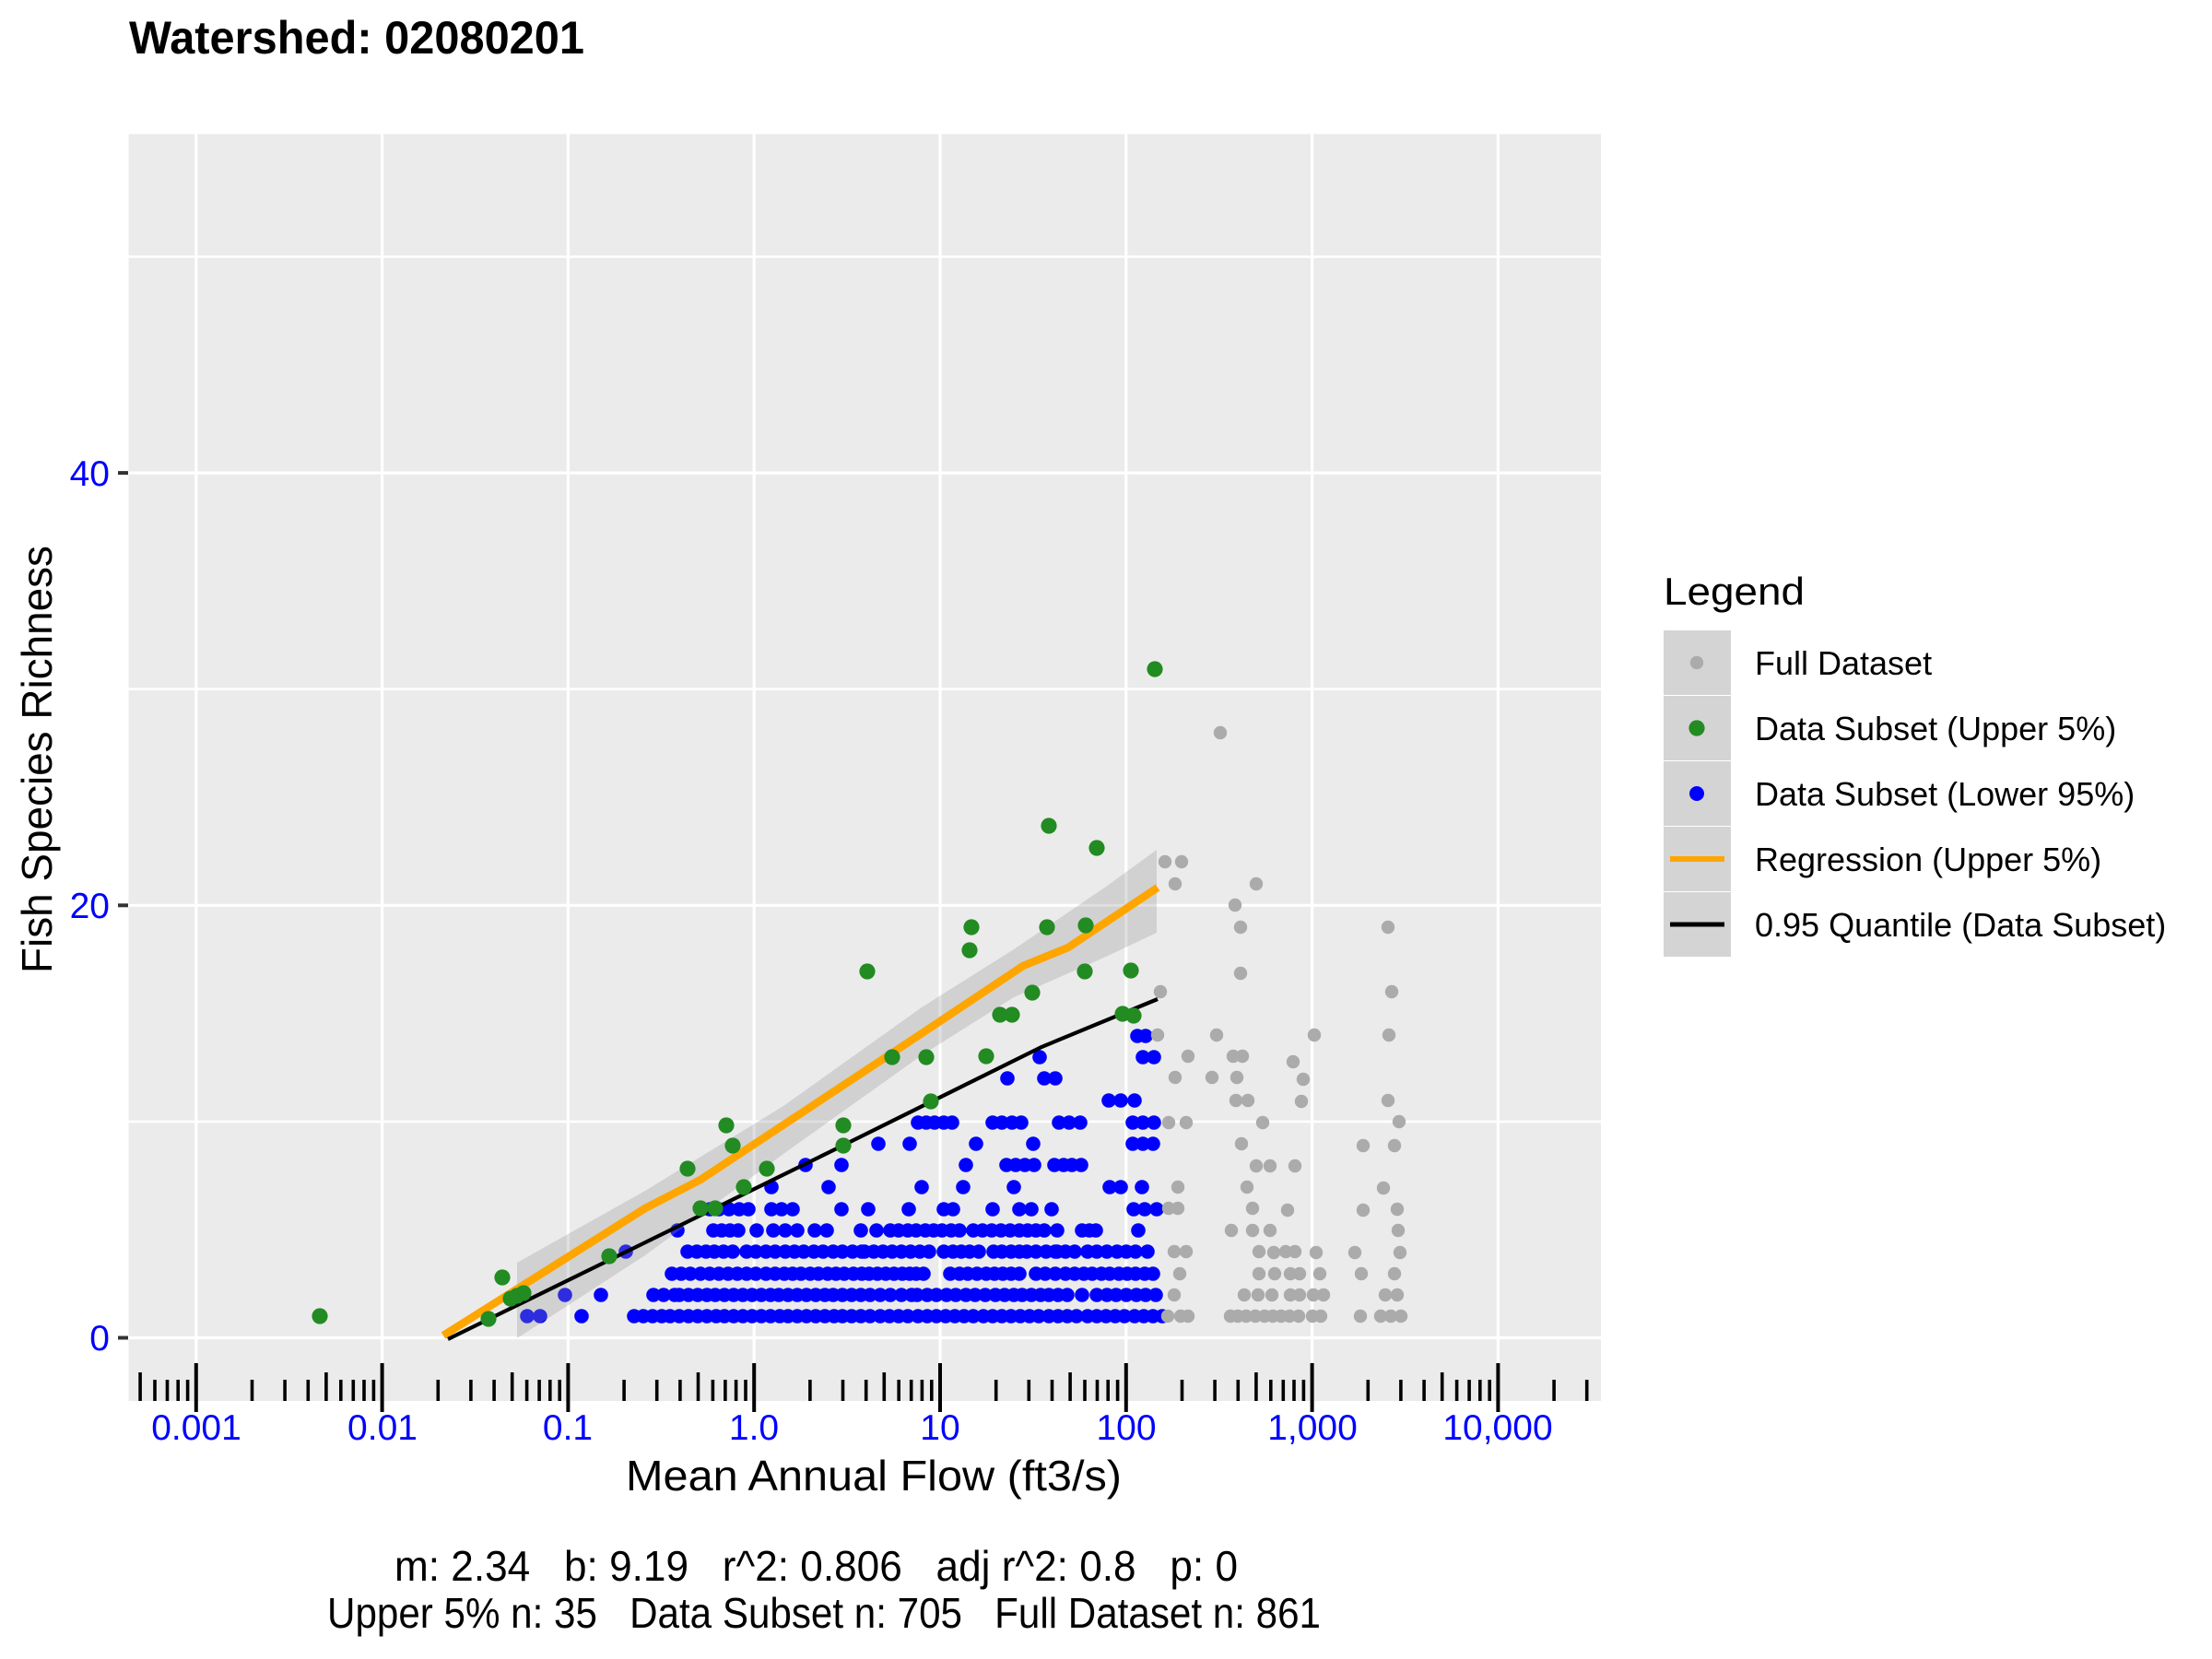 Image resolution: width=2212 pixels, height=1659 pixels. Describe the element at coordinates (1843, 663) in the screenshot. I see `svg-text: Full Dataset` at that location.